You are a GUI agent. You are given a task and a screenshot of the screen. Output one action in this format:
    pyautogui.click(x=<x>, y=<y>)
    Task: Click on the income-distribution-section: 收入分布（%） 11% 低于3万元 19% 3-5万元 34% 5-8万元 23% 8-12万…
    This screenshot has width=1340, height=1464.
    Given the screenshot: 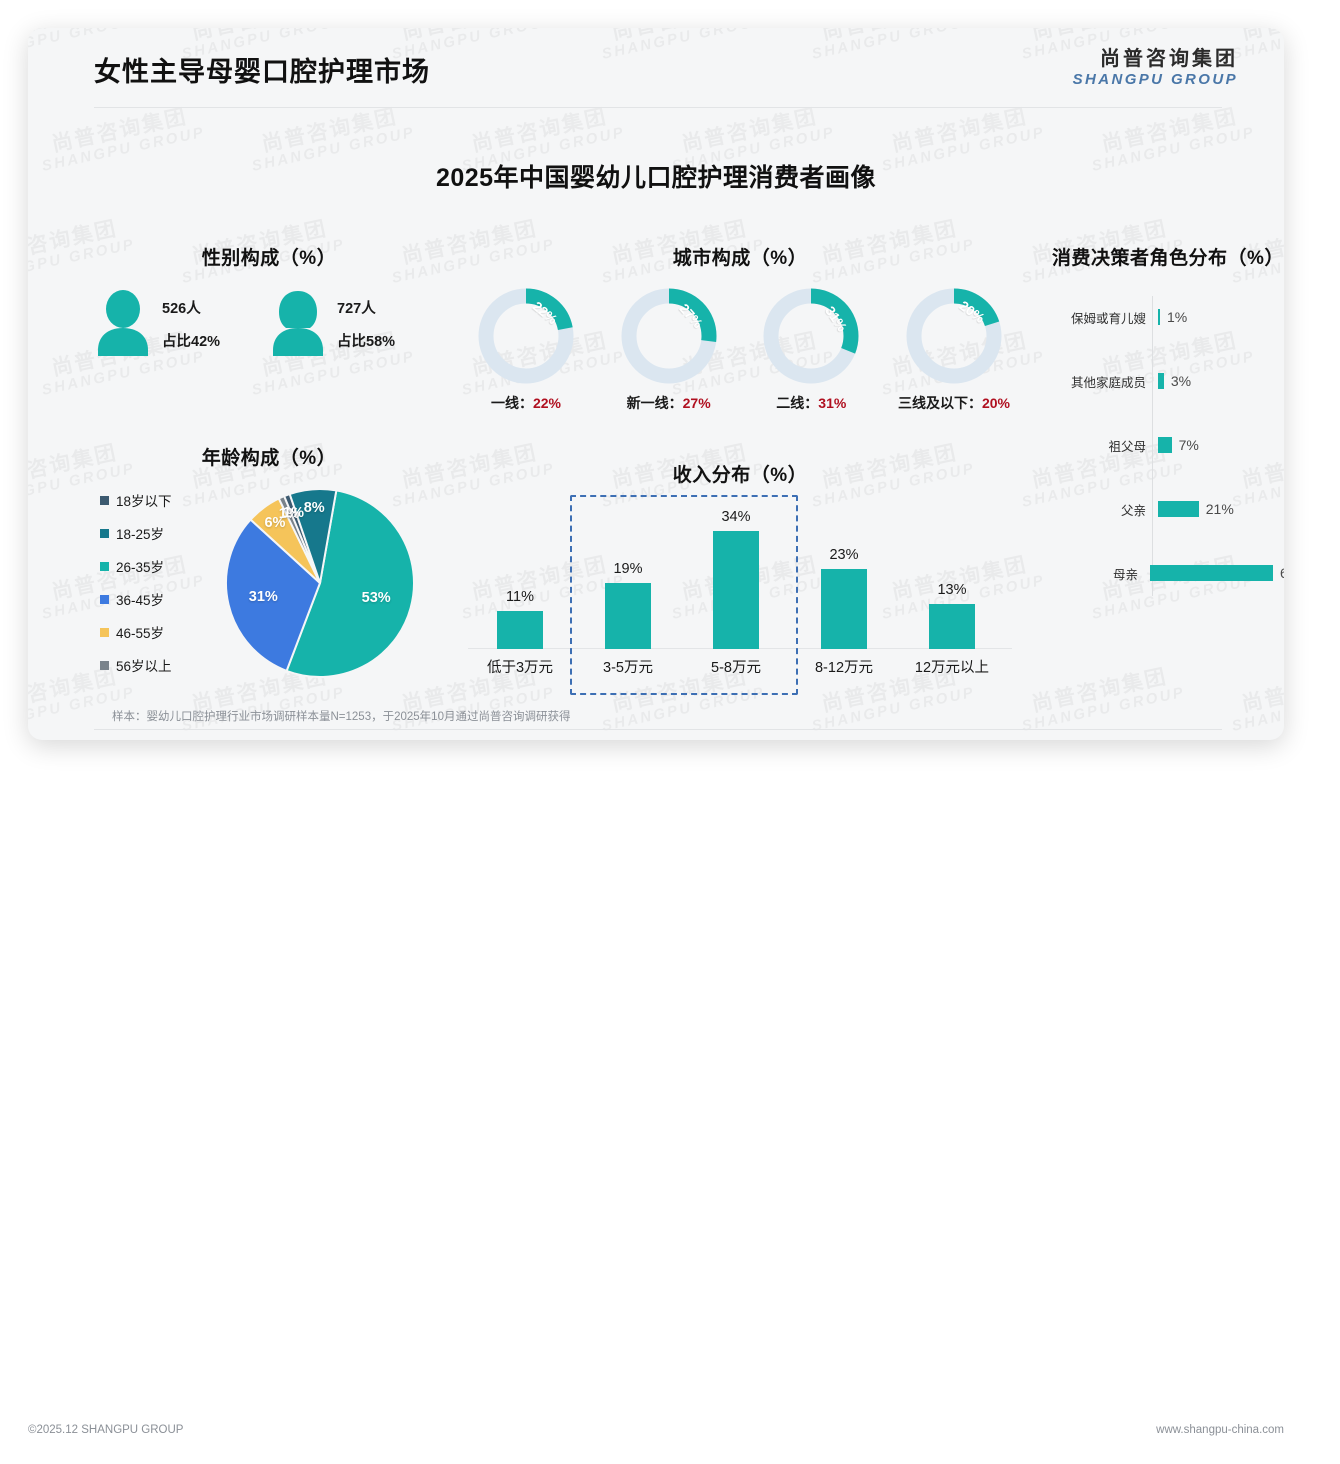 What is the action you would take?
    pyautogui.click(x=740, y=577)
    